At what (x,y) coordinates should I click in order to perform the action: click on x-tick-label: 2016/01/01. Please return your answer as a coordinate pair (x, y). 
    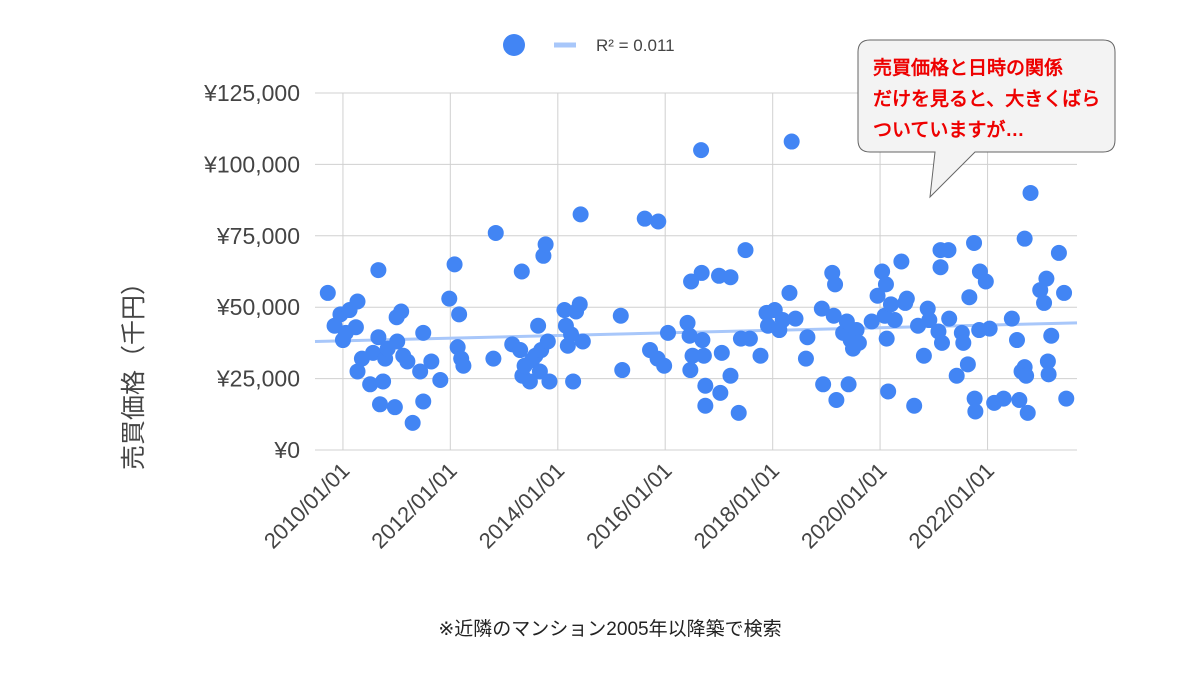
    Looking at the image, I should click on (629, 506).